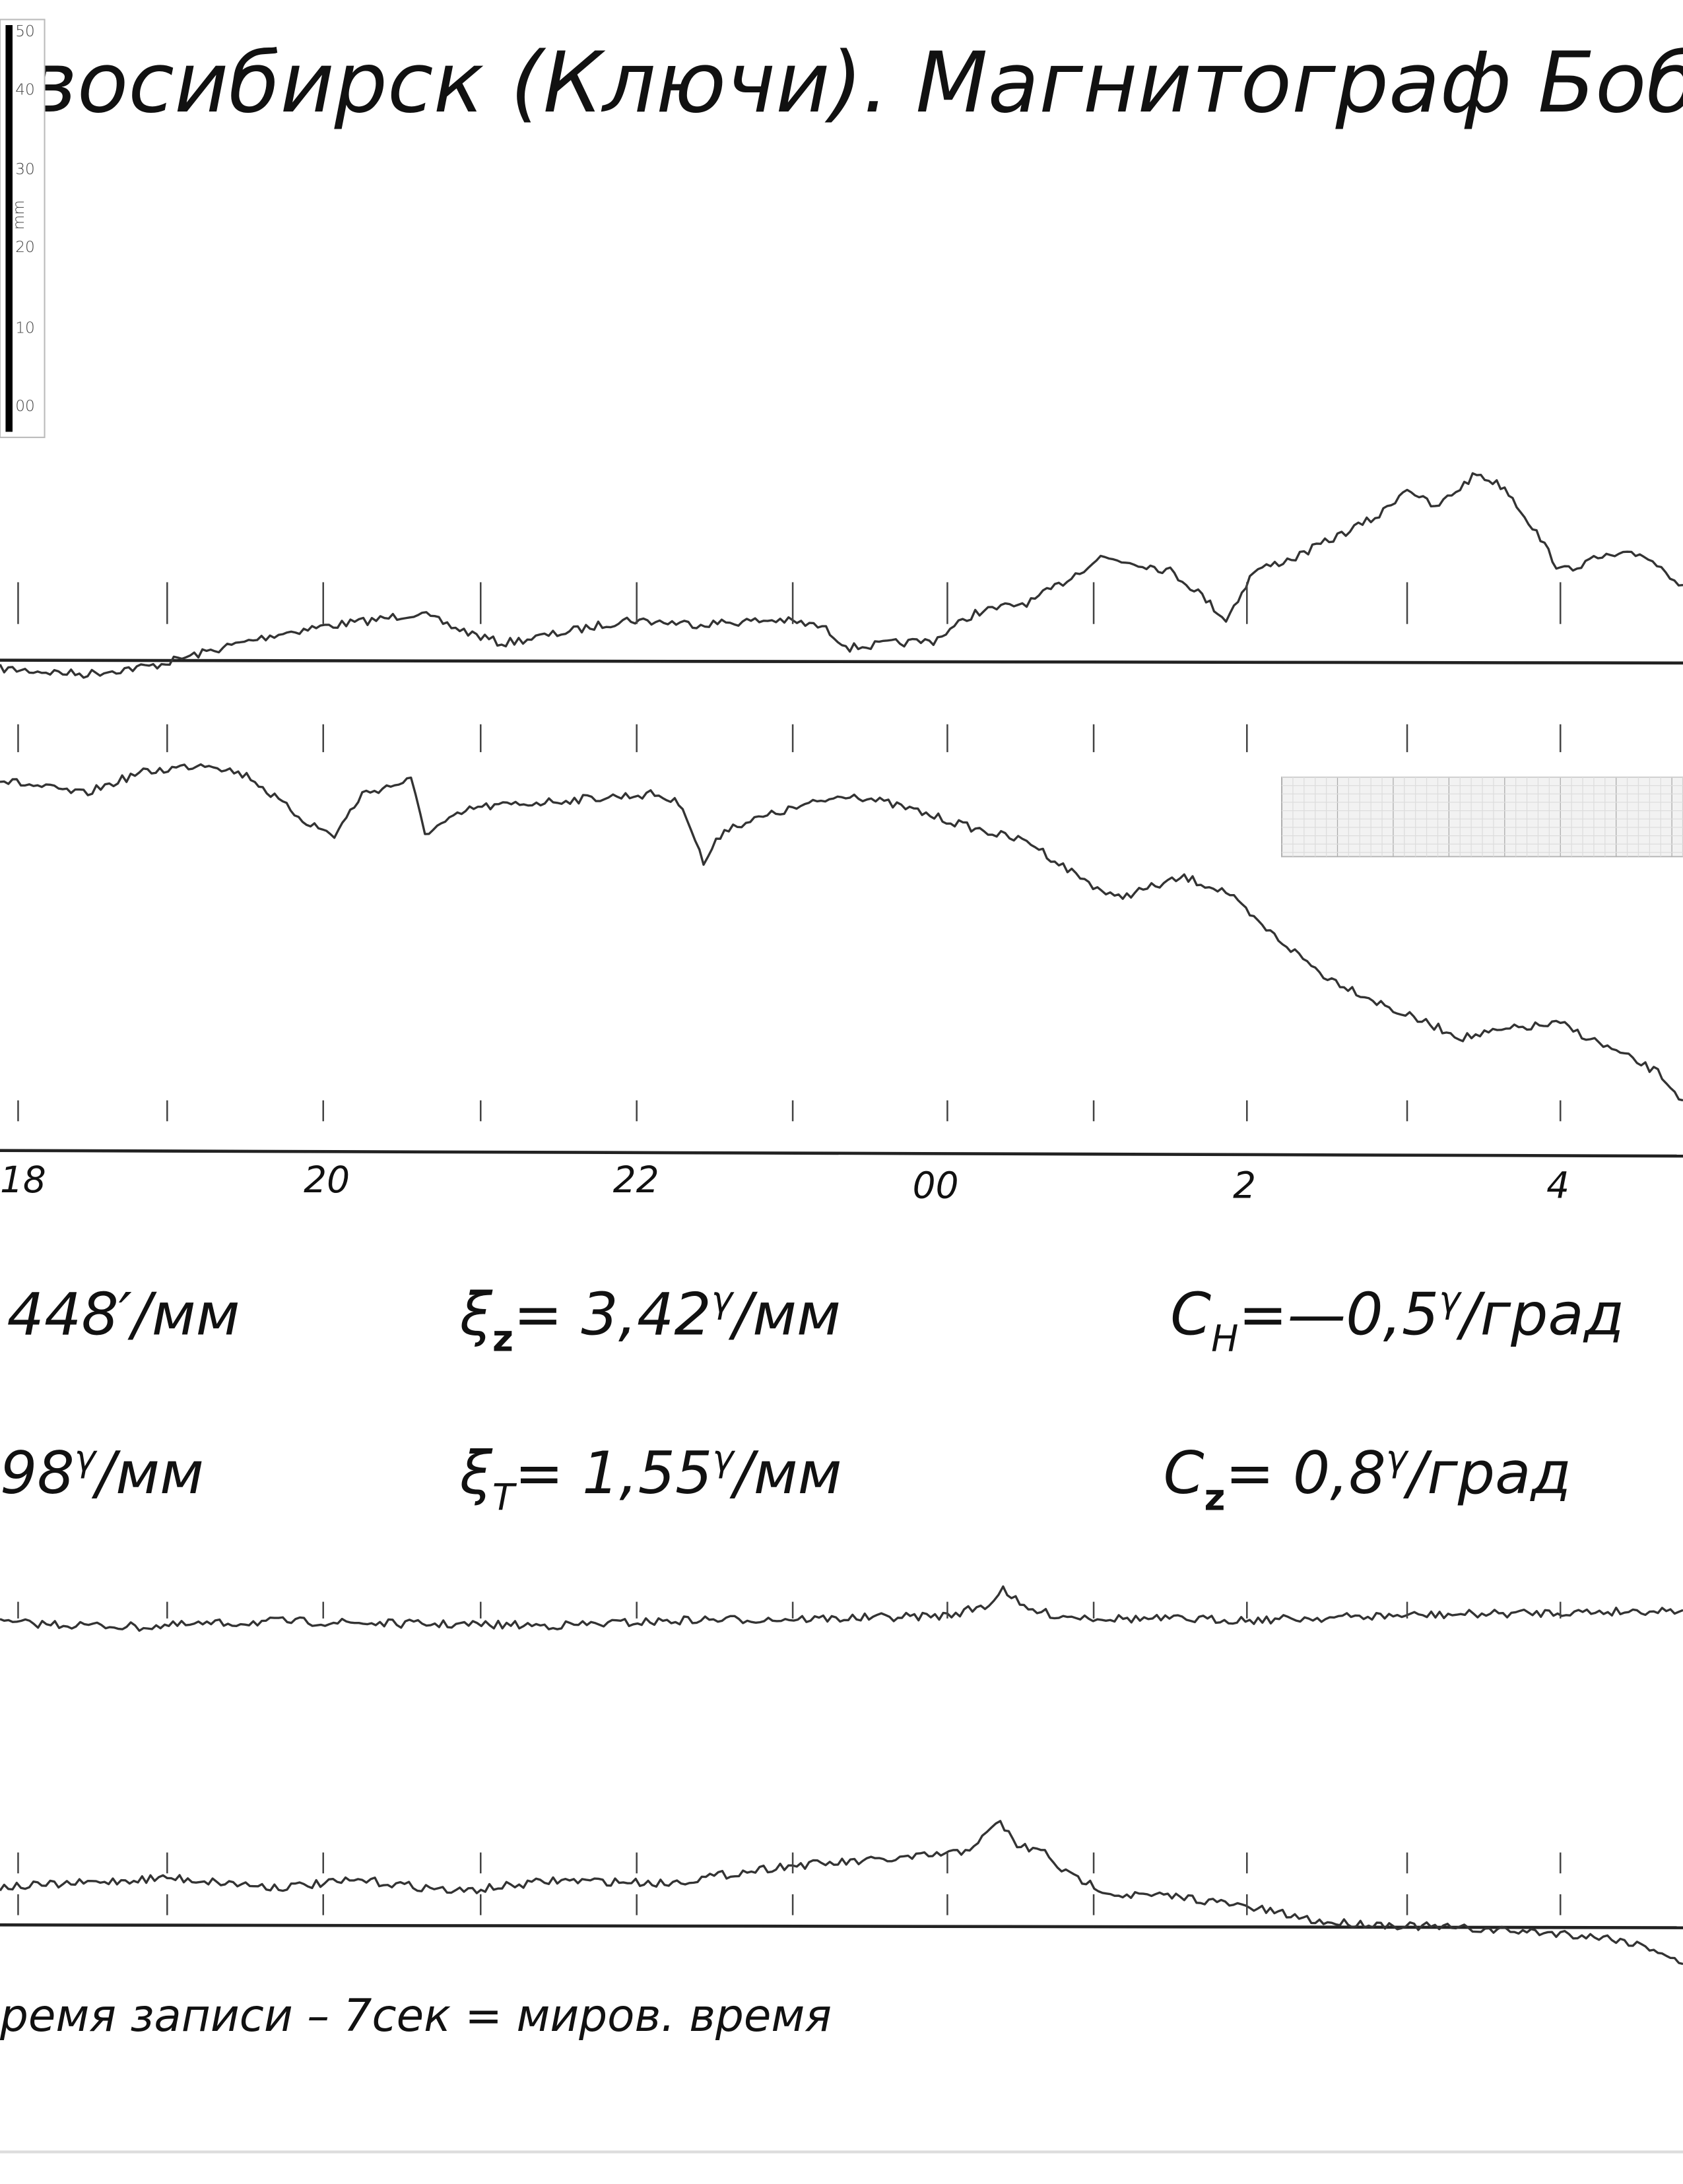 The height and width of the screenshot is (2184, 1683). Describe the element at coordinates (124, 1314) in the screenshot. I see `constant: 448′/мм` at that location.